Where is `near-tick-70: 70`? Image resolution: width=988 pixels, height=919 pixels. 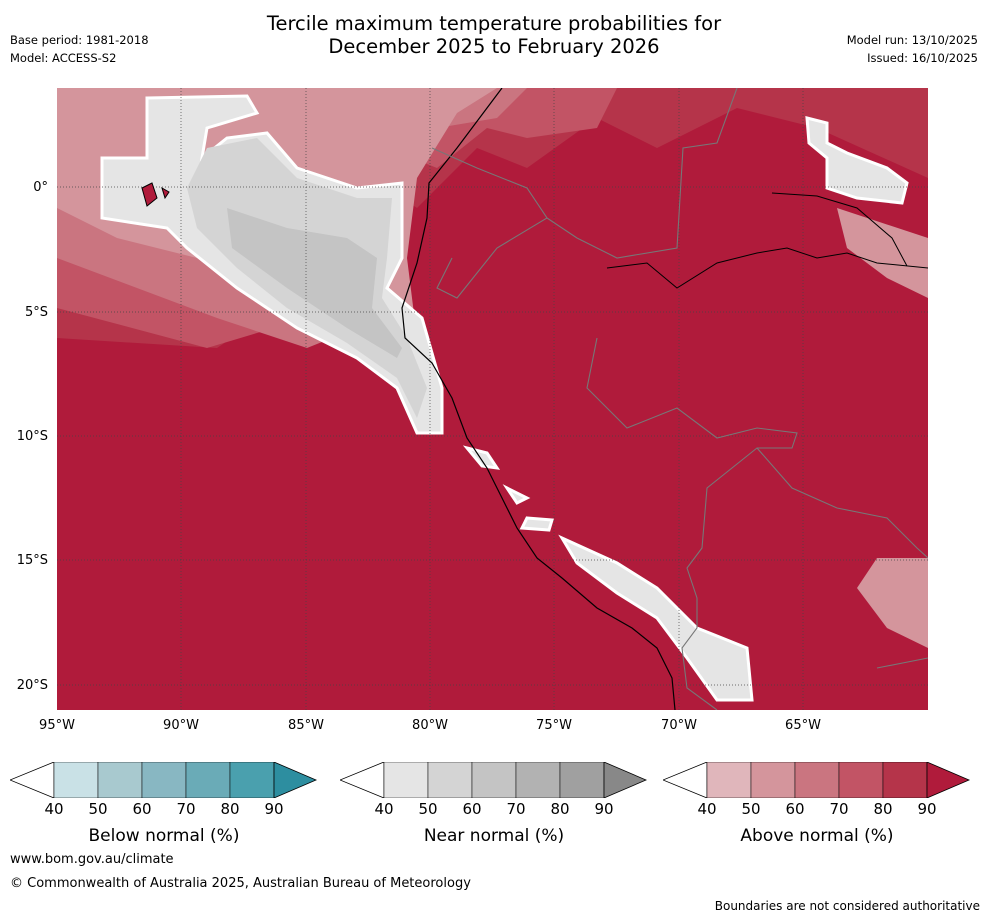
near-tick-70: 70 is located at coordinates (516, 809).